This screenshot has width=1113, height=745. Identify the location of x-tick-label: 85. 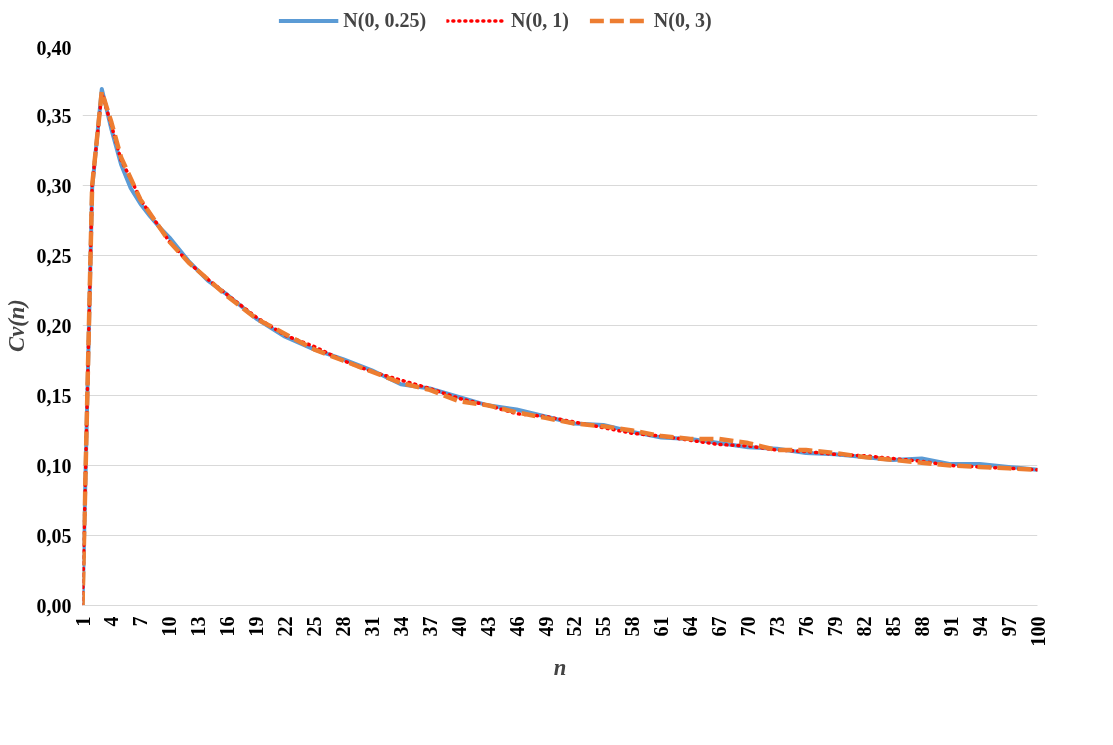
(892, 626).